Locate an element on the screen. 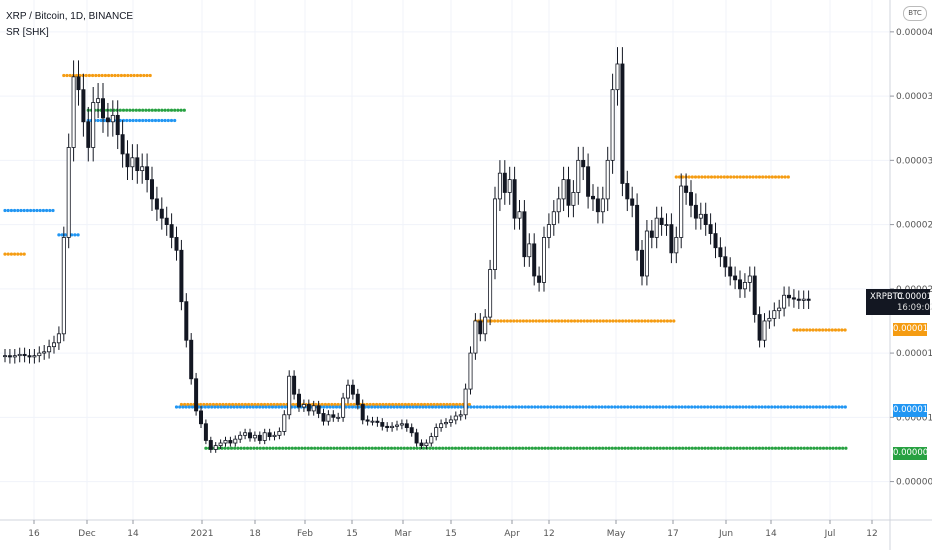  time-tick-label: 18 is located at coordinates (255, 534).